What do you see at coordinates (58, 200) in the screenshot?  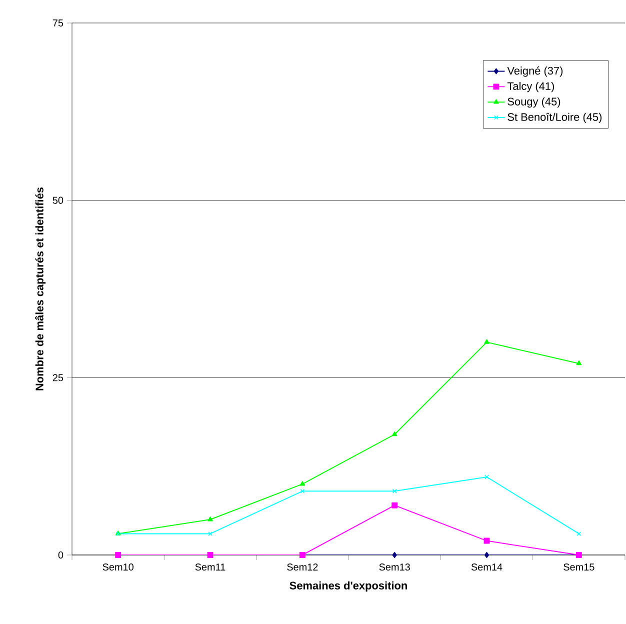 I see `y-tick-label: 50` at bounding box center [58, 200].